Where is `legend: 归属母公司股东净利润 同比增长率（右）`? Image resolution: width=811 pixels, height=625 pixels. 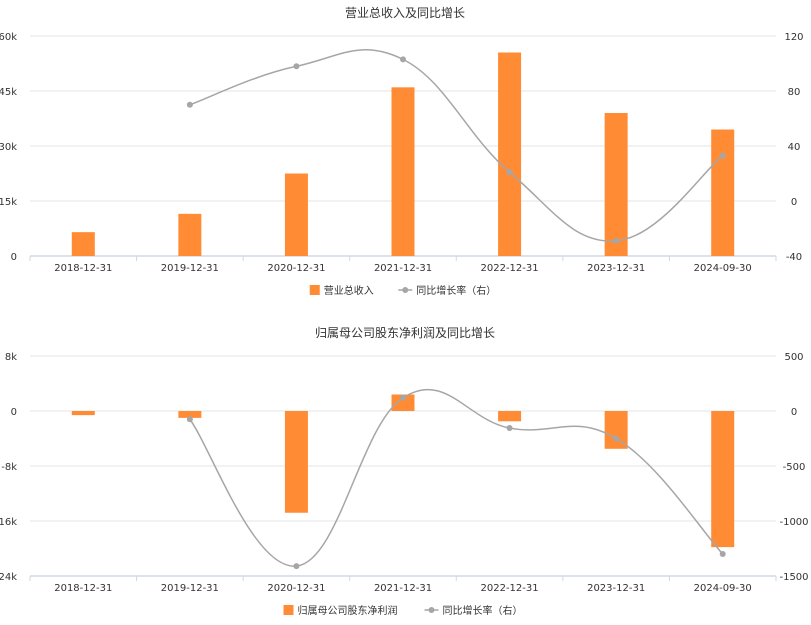
legend: 归属母公司股东净利润 同比增长率（右） is located at coordinates (403, 610).